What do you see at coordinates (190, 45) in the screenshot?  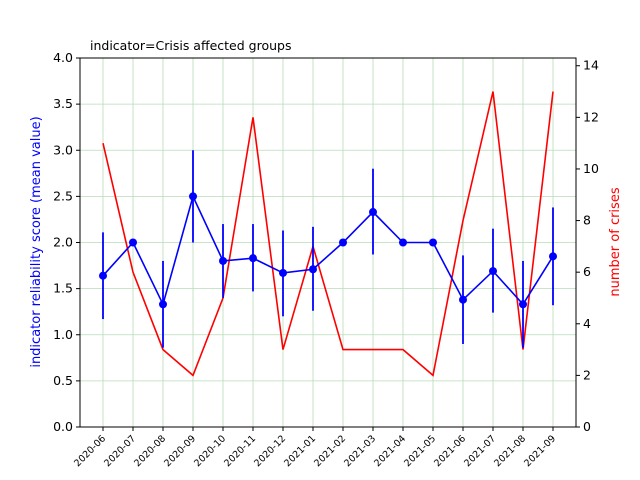 I see `chart-title: indicator=Crisis affected groups` at bounding box center [190, 45].